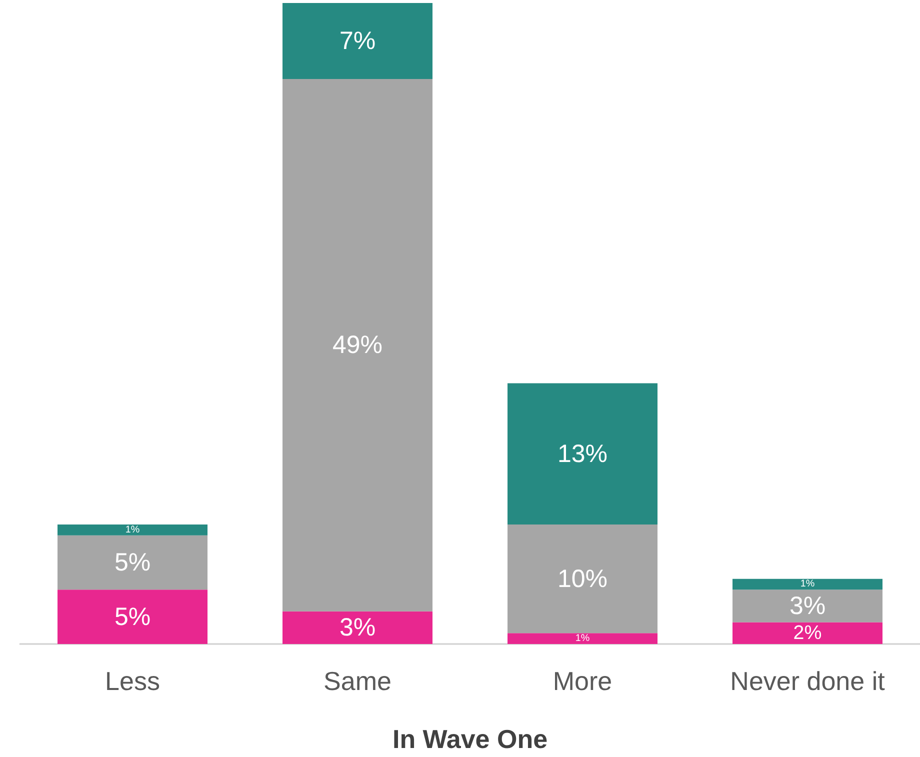 This screenshot has width=920, height=757. I want to click on data-label: 7%, so click(357, 41).